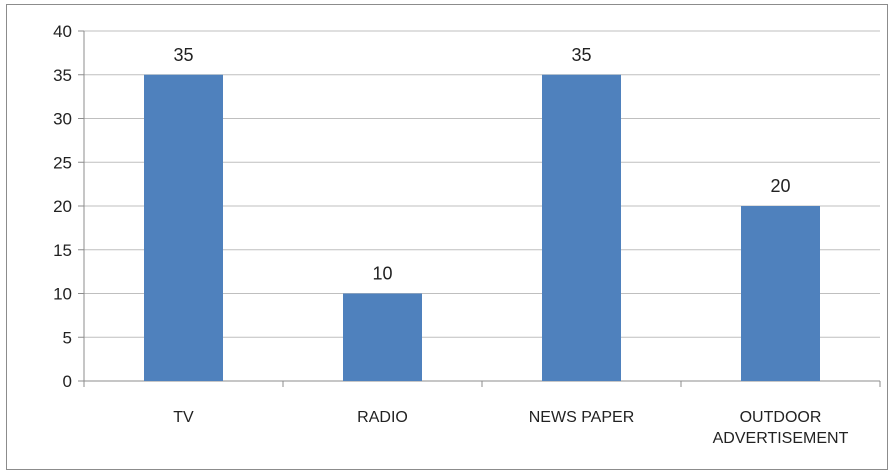  Describe the element at coordinates (62, 119) in the screenshot. I see `y-tick-label: 30` at that location.